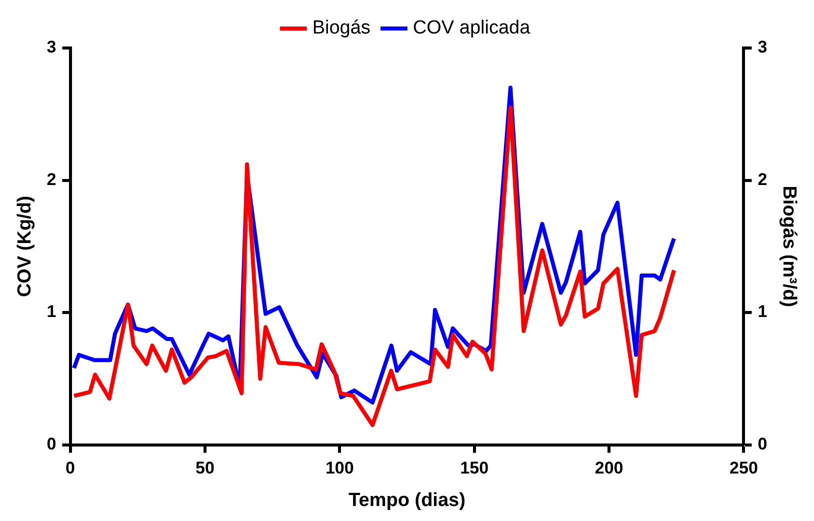 The image size is (814, 521). Describe the element at coordinates (789, 247) in the screenshot. I see `y2-axis-title: Biogás (m³/d)` at that location.